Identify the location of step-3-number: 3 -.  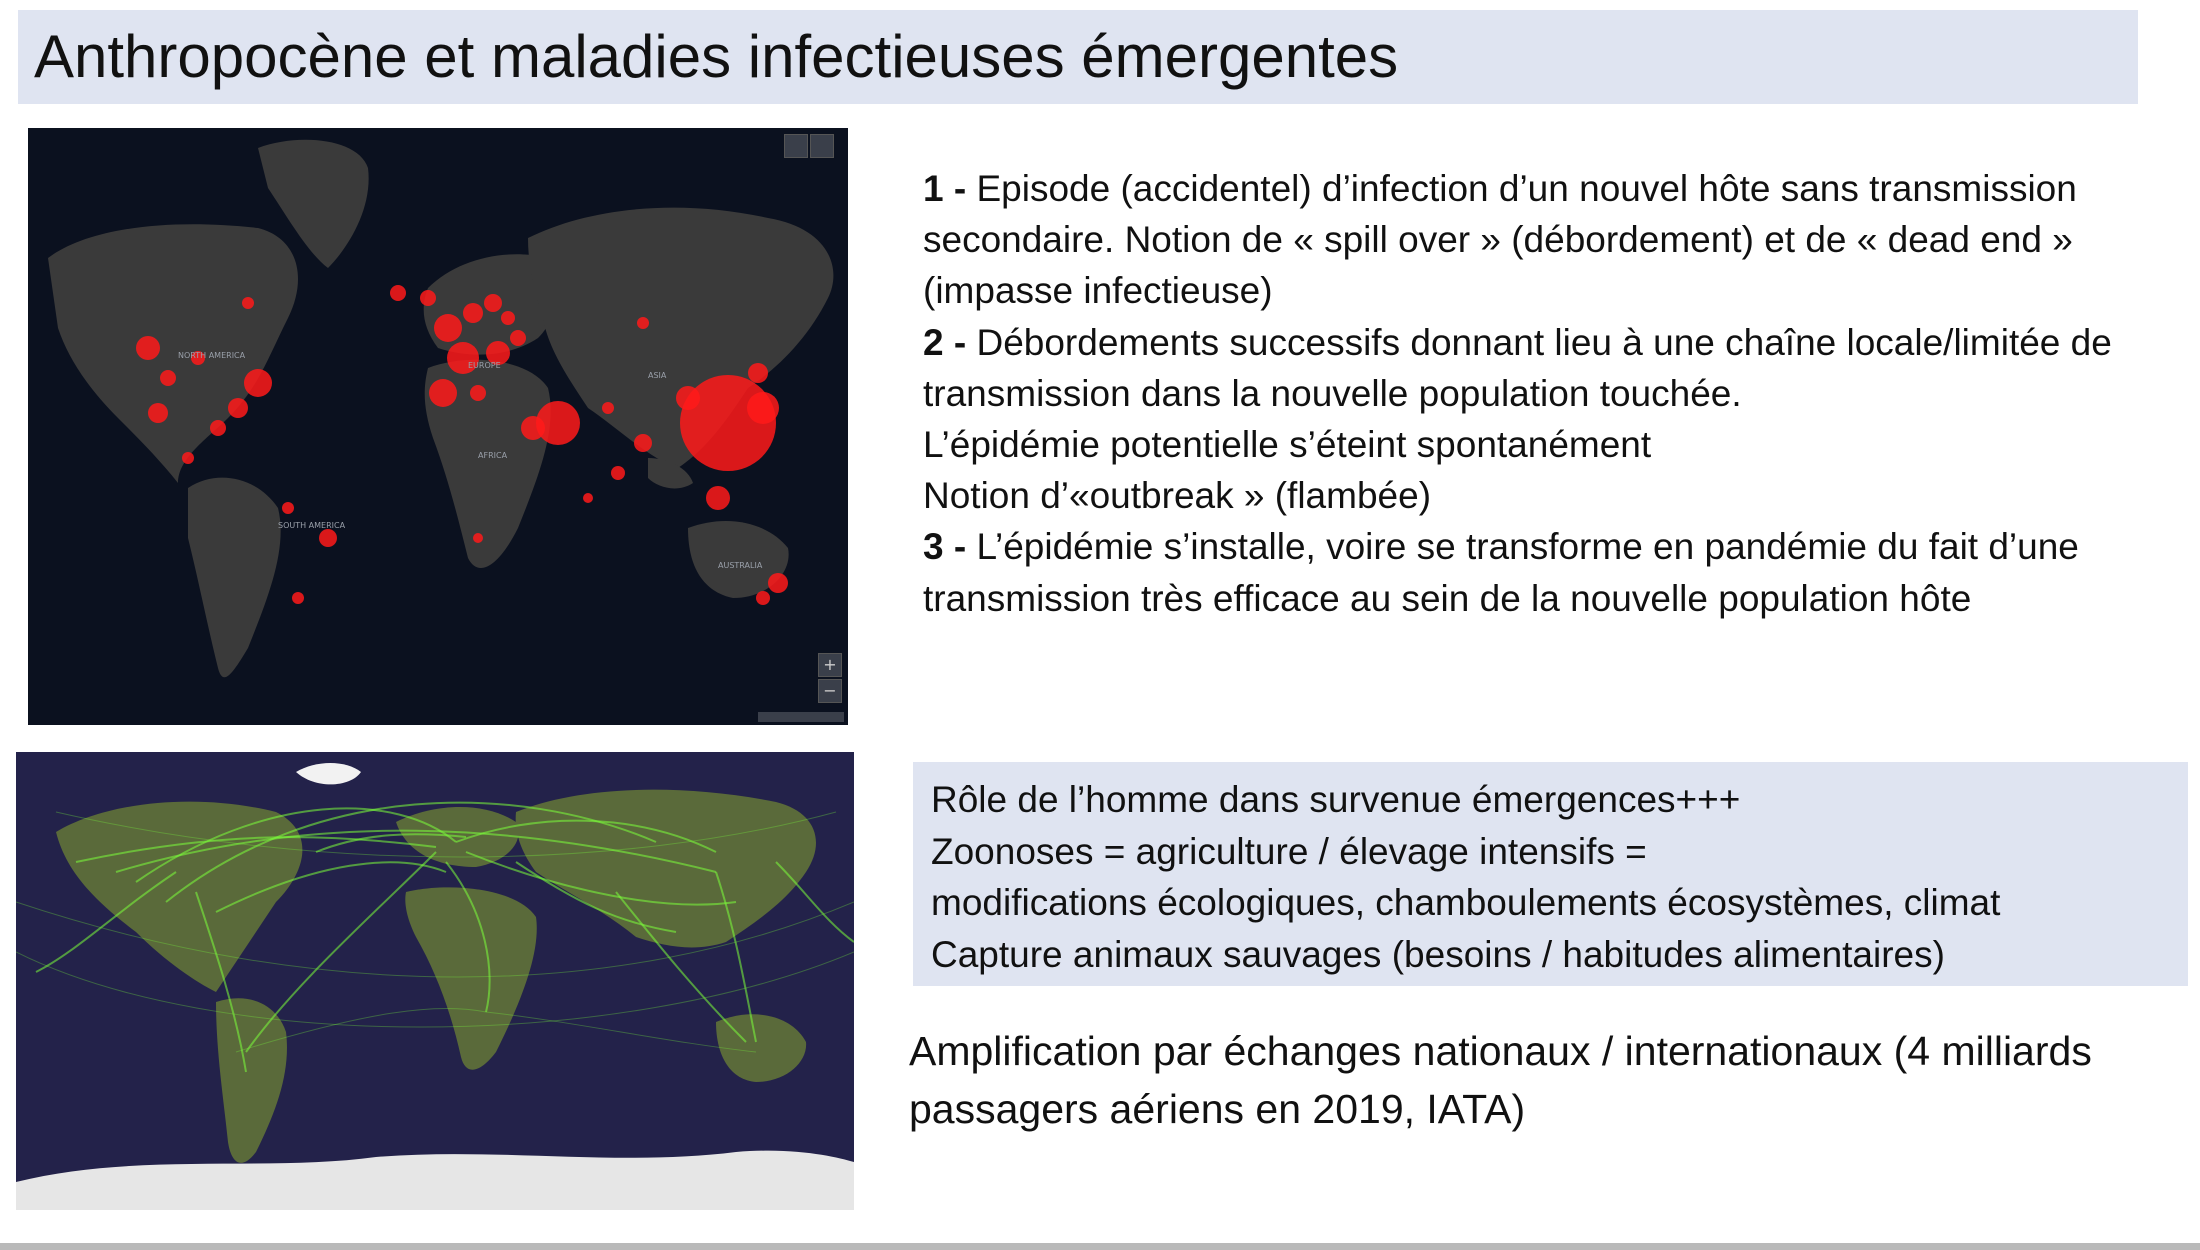
(945, 547).